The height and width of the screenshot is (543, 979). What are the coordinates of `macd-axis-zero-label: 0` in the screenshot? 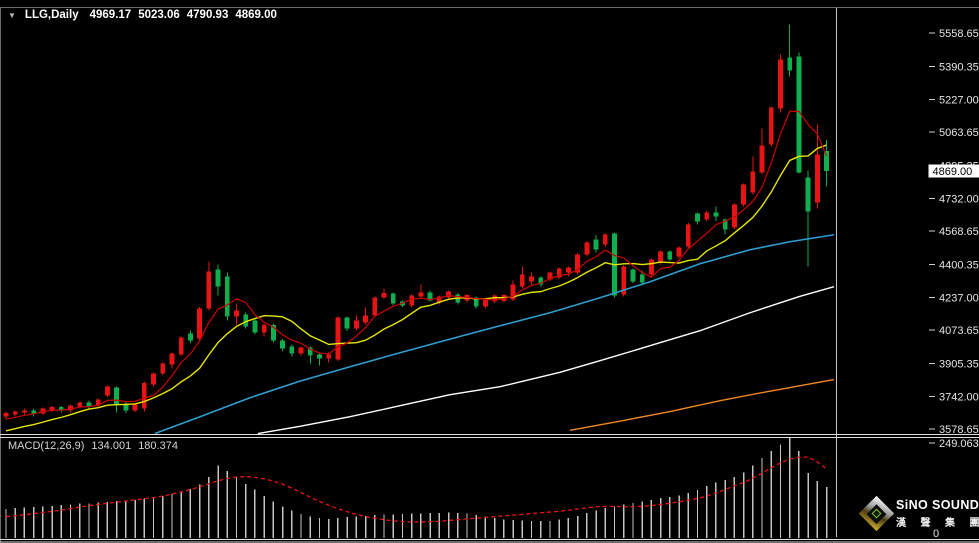 It's located at (936, 534).